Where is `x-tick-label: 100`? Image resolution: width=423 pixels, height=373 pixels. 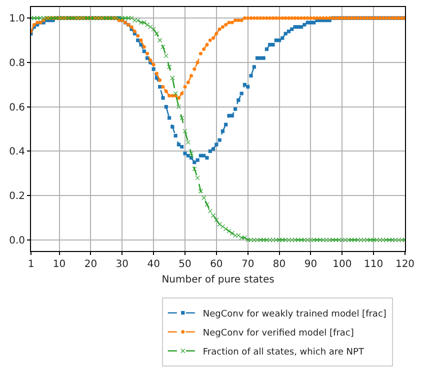
x-tick-label: 100 is located at coordinates (342, 264).